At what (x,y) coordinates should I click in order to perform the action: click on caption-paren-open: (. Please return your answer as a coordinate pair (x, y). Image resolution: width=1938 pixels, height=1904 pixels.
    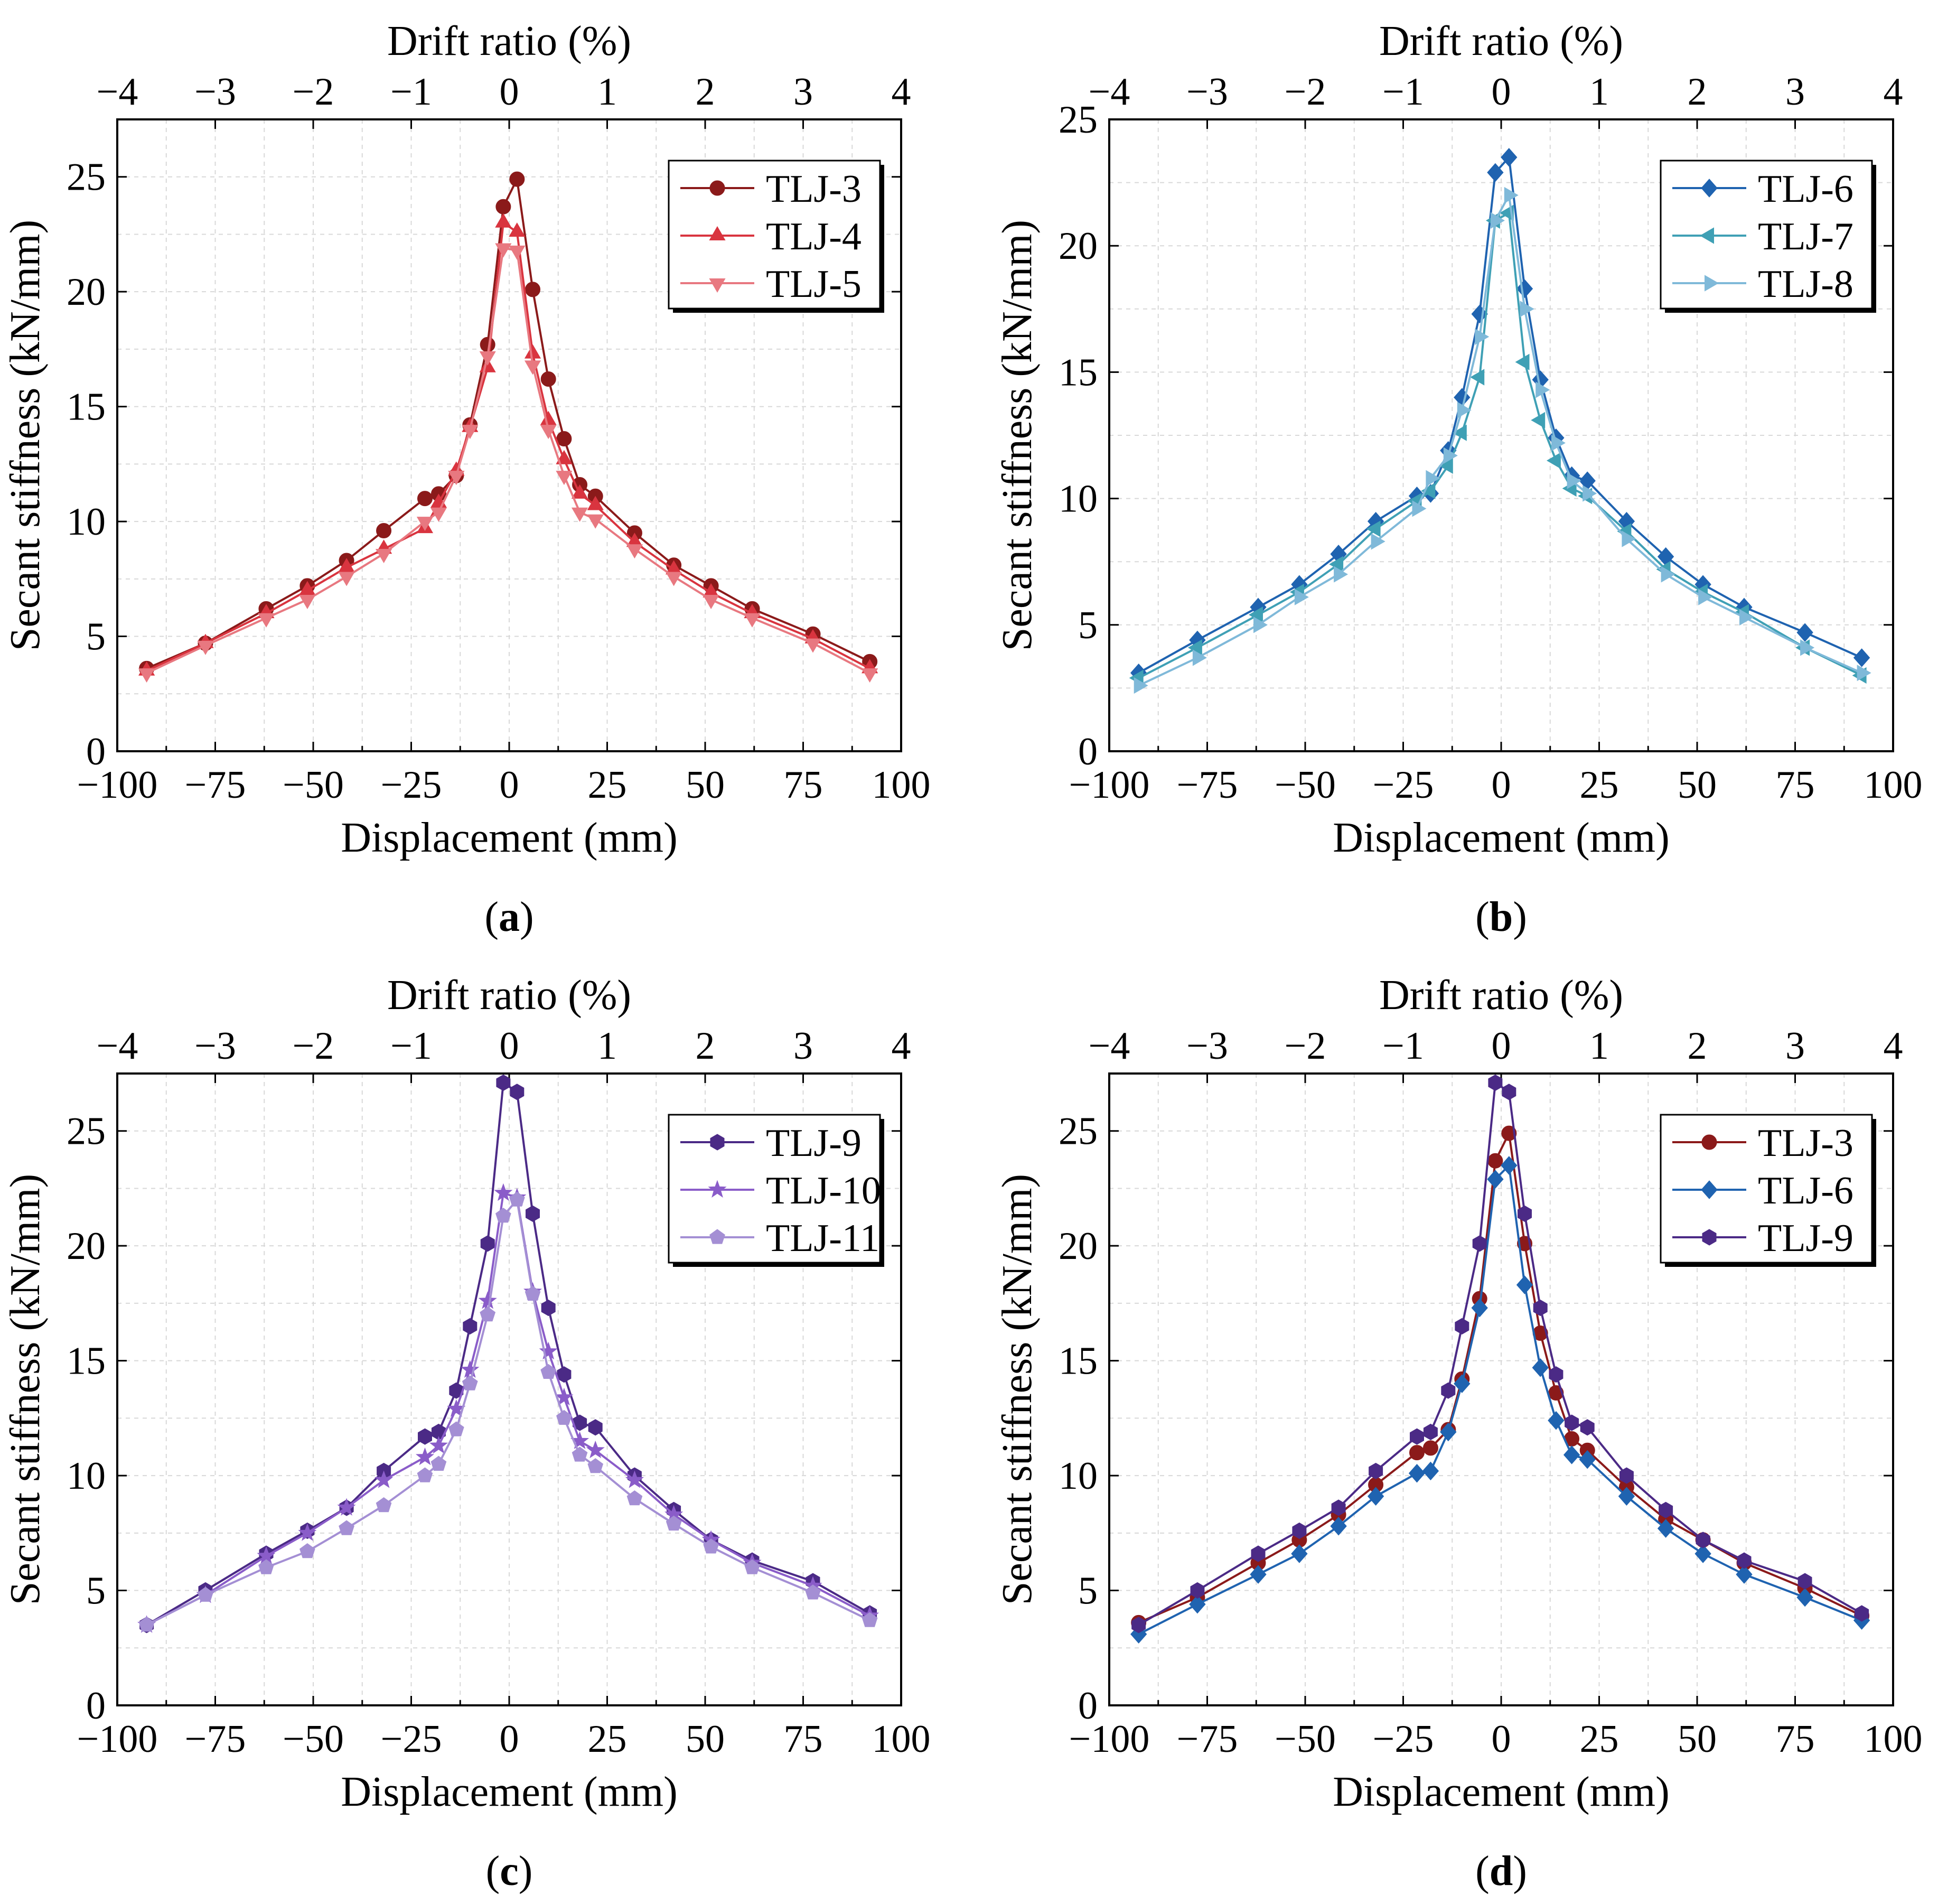
    Looking at the image, I should click on (1482, 1871).